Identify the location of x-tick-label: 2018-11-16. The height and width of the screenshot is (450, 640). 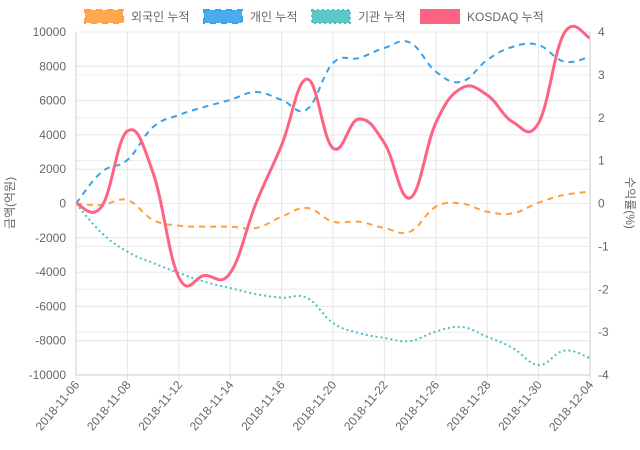
(263, 406).